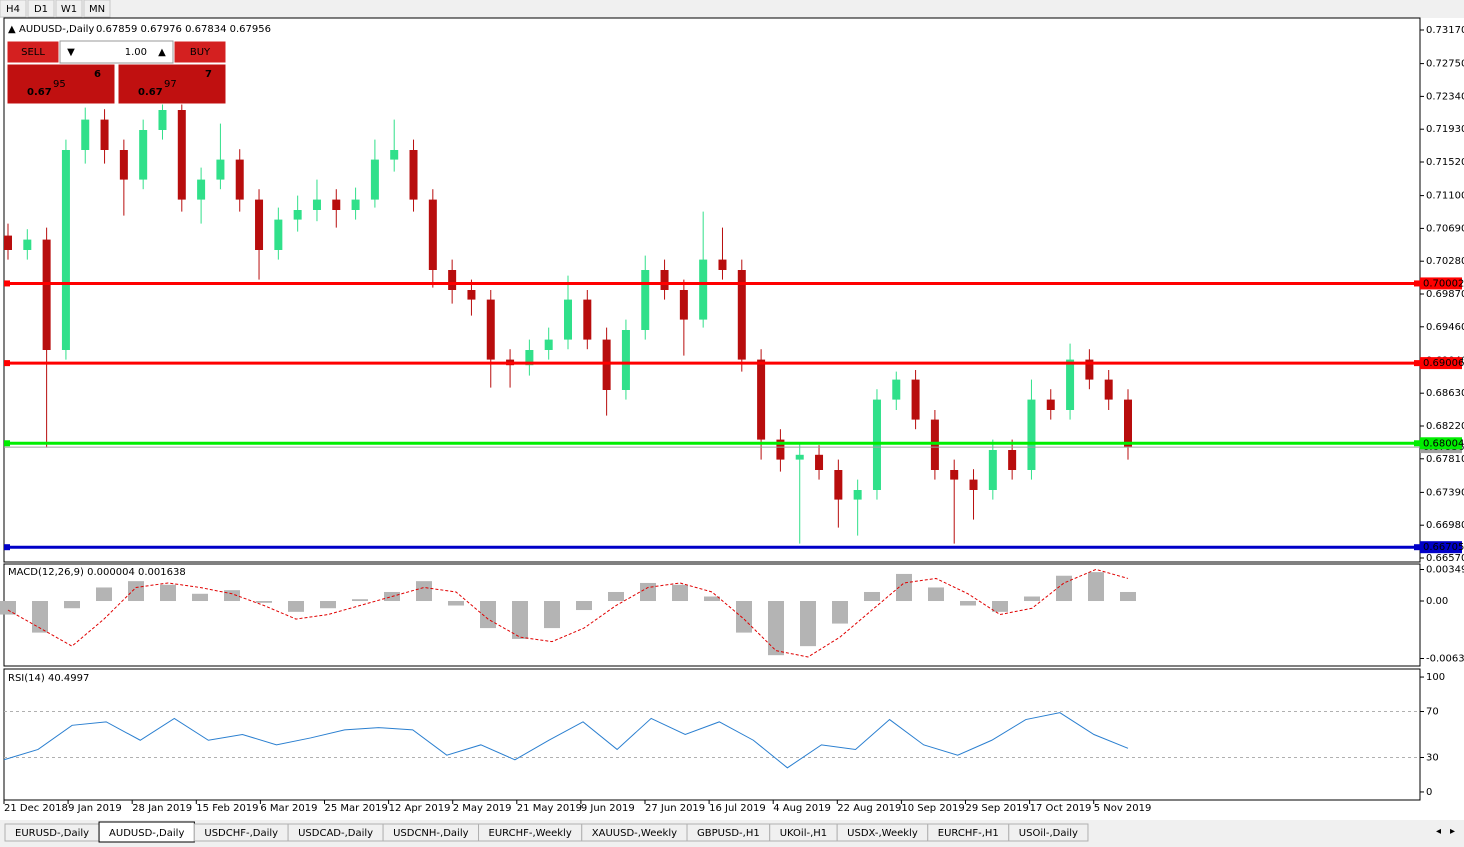 This screenshot has width=1464, height=847. I want to click on y-tick-label: -0.00637, so click(1445, 659).